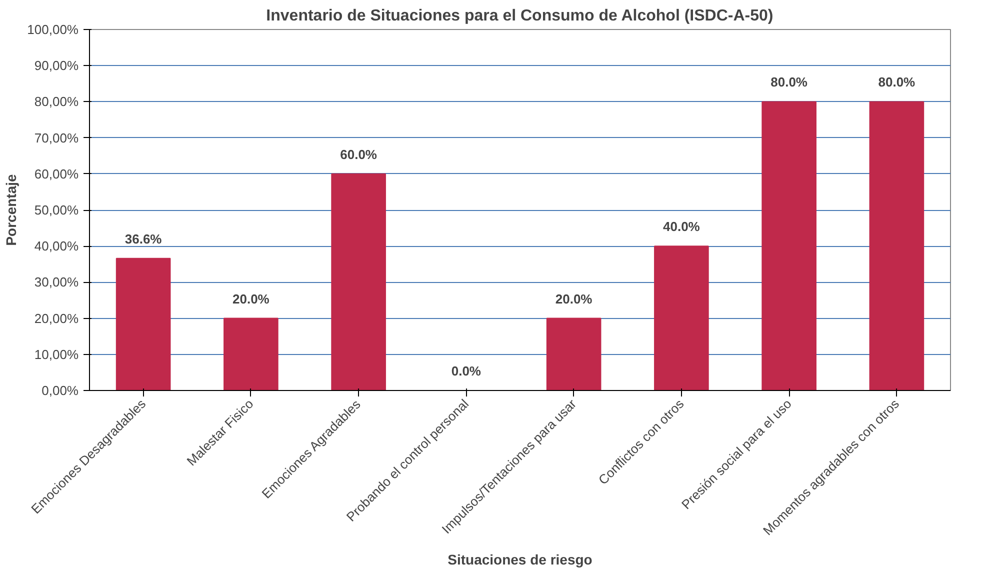 The image size is (983, 579). I want to click on data-label: 36.6%, so click(143, 238).